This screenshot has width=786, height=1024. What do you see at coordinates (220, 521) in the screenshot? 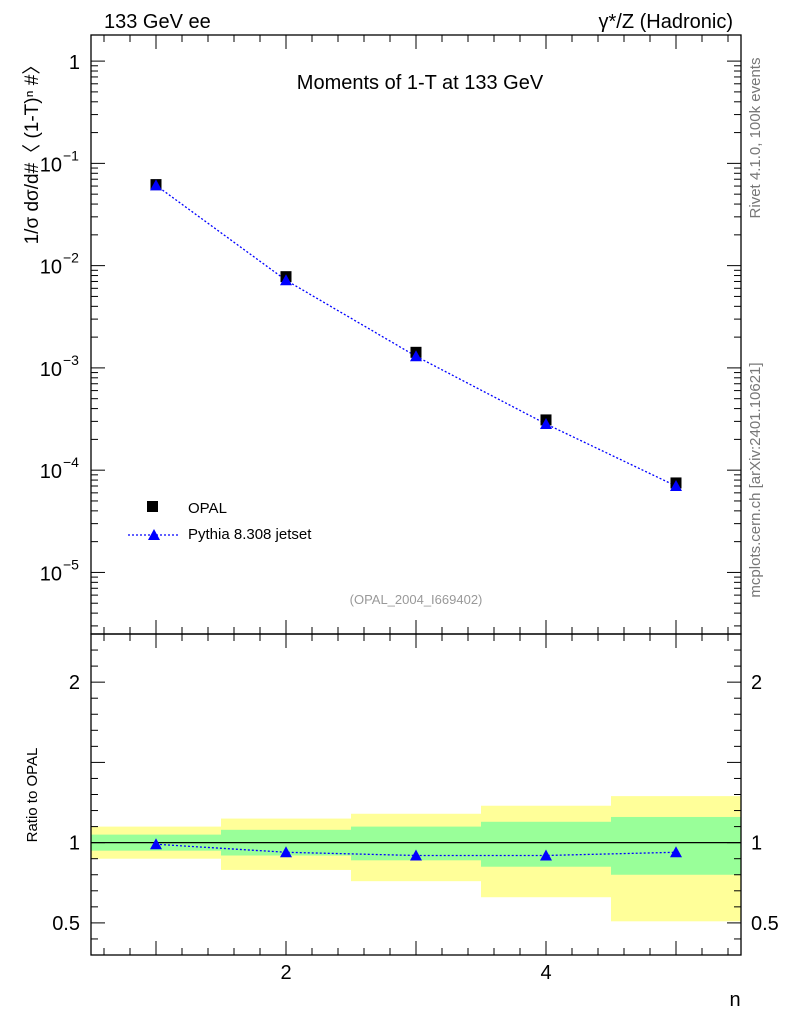
I see `legend: OPAL Pythia 8.308 jetset` at bounding box center [220, 521].